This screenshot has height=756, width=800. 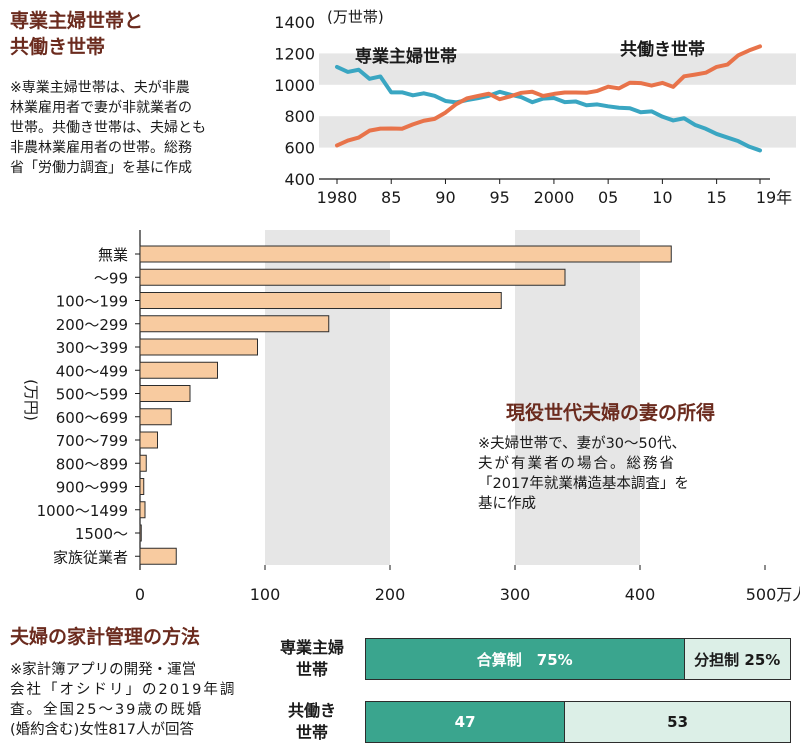 What do you see at coordinates (31, 400) in the screenshot?
I see `y-axis-unit: (万円)` at bounding box center [31, 400].